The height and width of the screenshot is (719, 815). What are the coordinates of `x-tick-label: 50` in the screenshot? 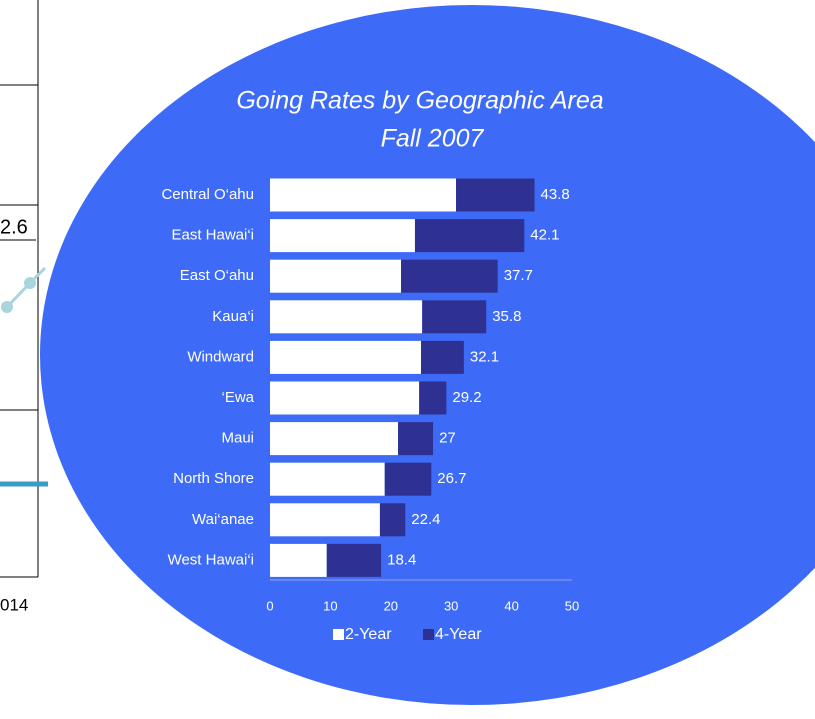 It's located at (572, 605).